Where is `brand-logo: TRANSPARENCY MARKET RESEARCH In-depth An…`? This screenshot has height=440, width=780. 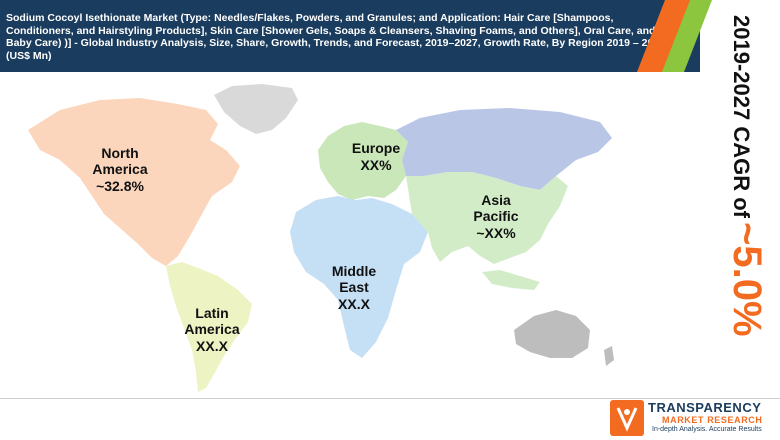
brand-logo: TRANSPARENCY MARKET RESEARCH In-depth An… is located at coordinates (694, 418).